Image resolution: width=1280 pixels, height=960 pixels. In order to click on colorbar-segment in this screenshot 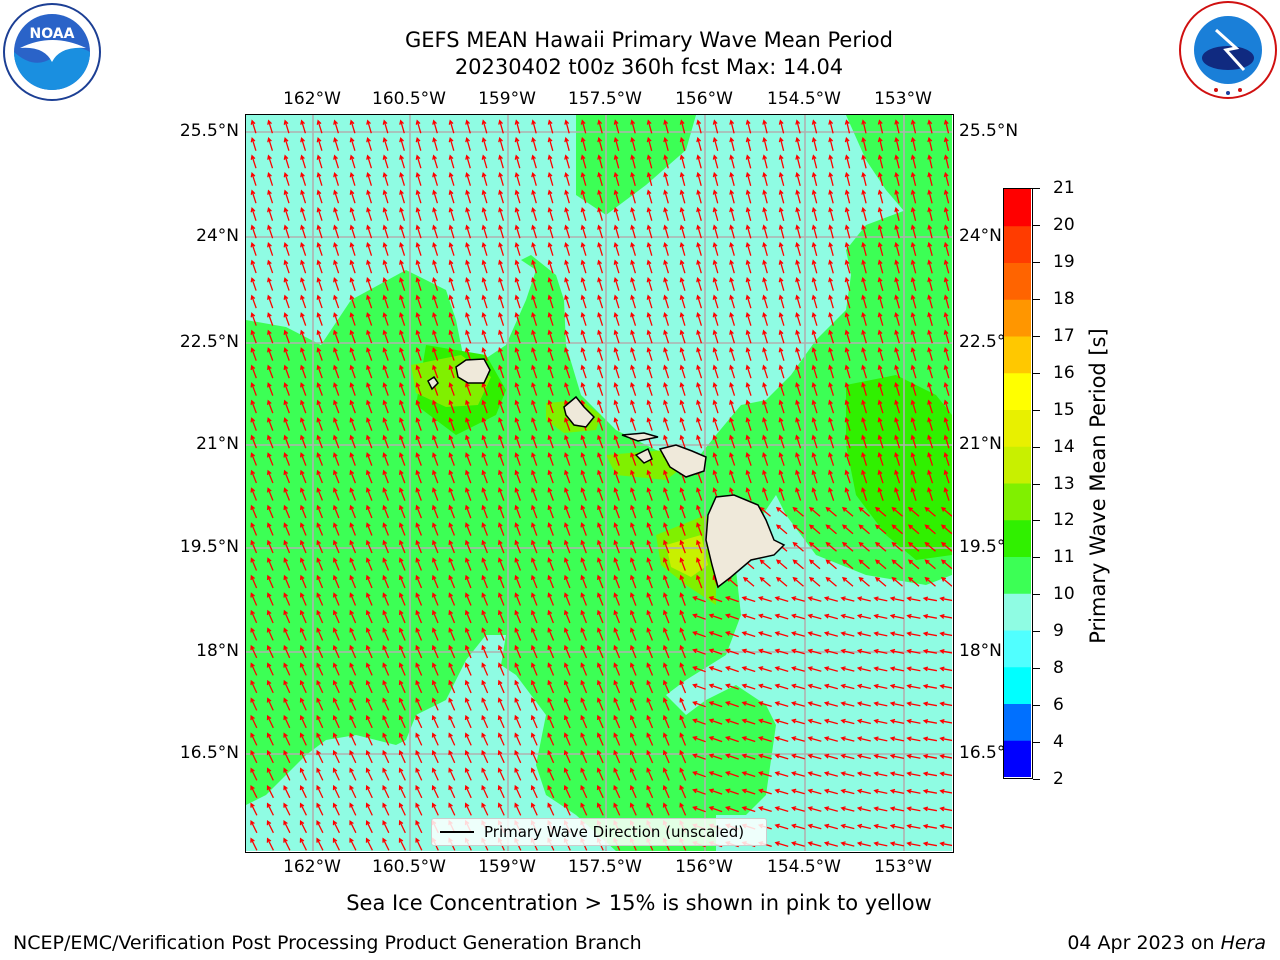, I will do `click(1017, 575)`.